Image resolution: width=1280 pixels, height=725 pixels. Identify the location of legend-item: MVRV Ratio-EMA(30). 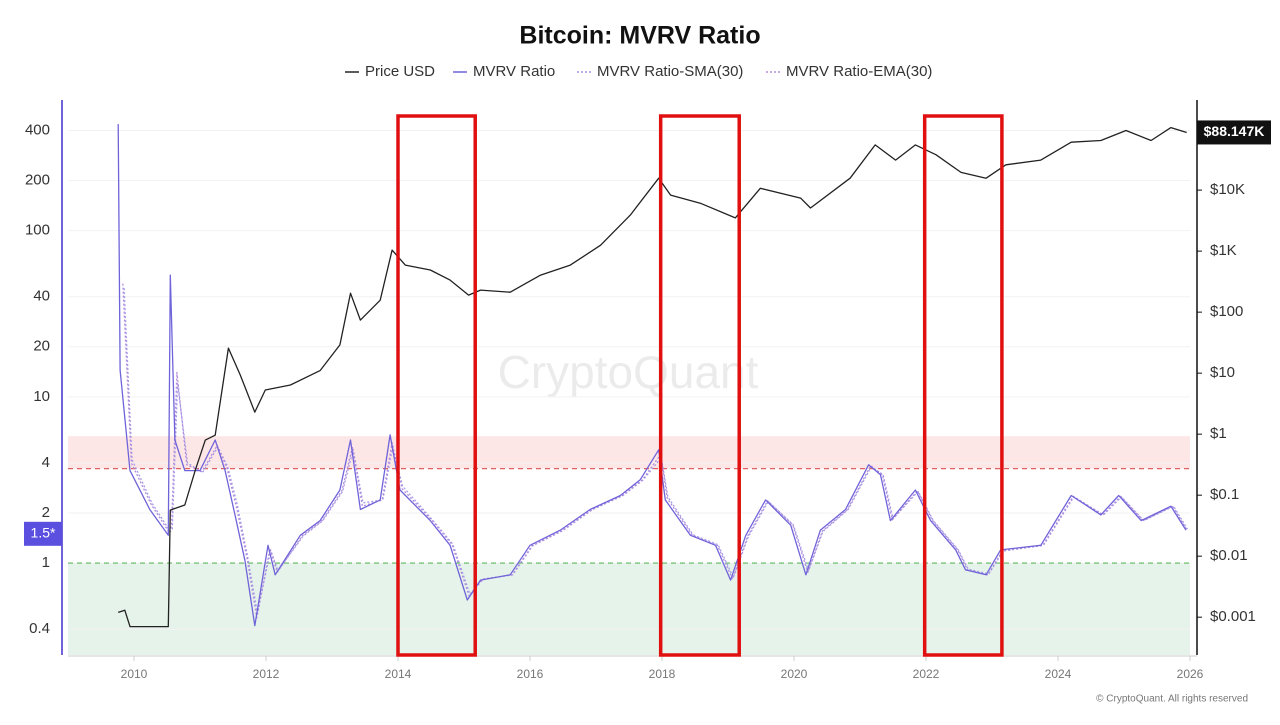
(849, 71).